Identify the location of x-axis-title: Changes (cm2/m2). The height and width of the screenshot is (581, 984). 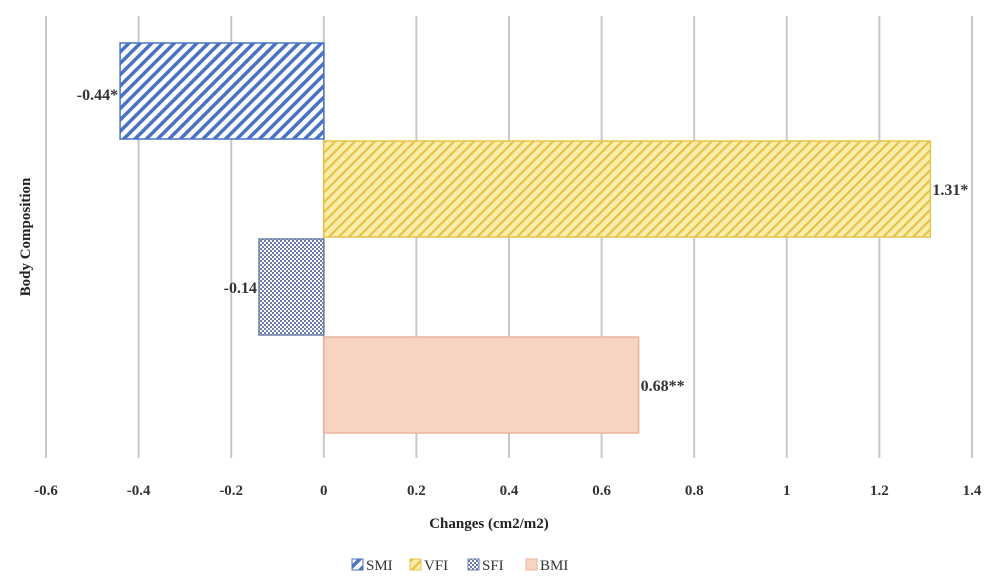
(489, 524).